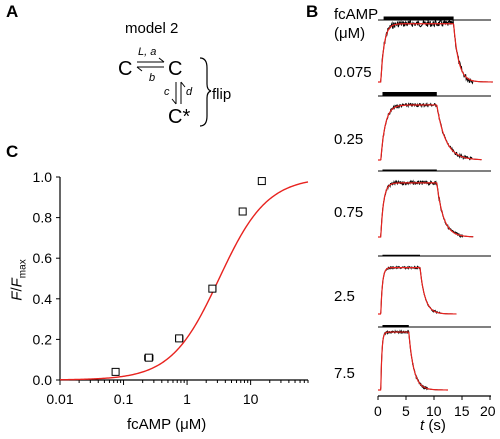 The width and height of the screenshot is (500, 439). What do you see at coordinates (161, 60) in the screenshot?
I see `arrow-forward-head` at bounding box center [161, 60].